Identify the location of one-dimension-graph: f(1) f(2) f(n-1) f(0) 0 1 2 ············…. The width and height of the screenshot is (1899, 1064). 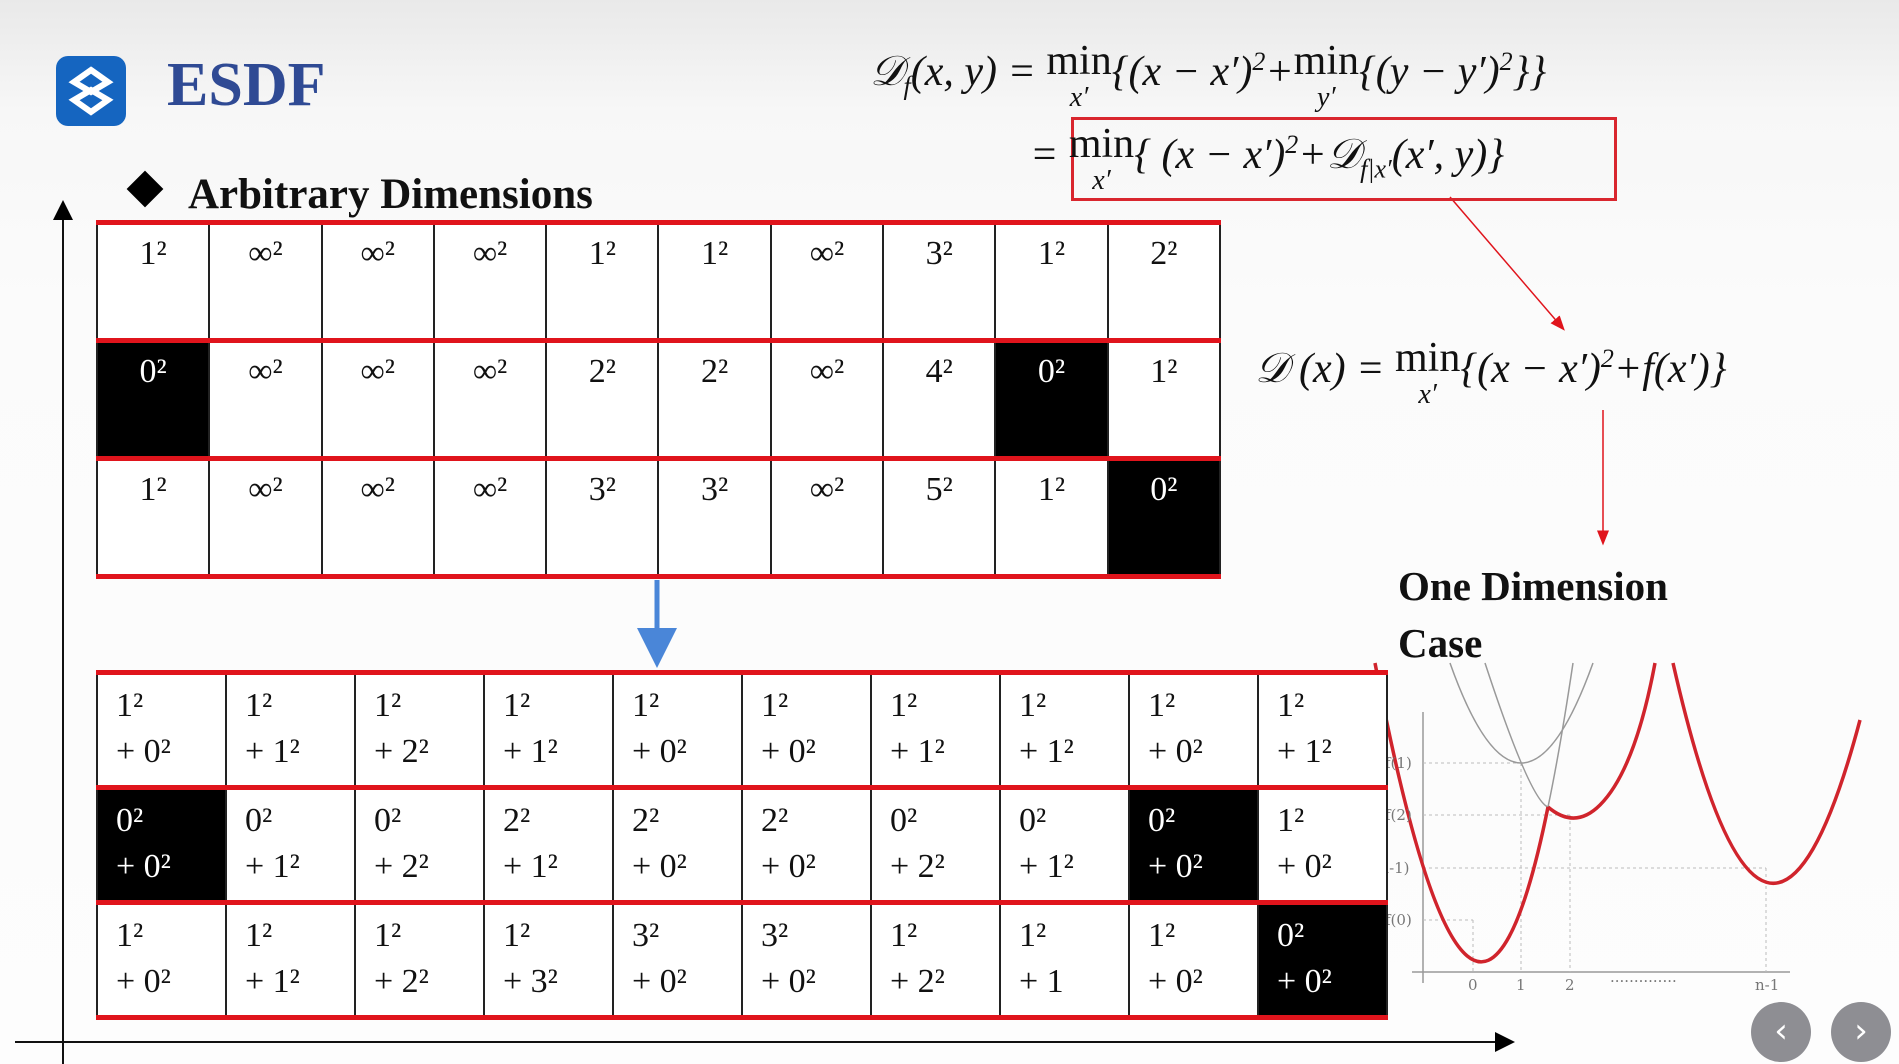
(1615, 828).